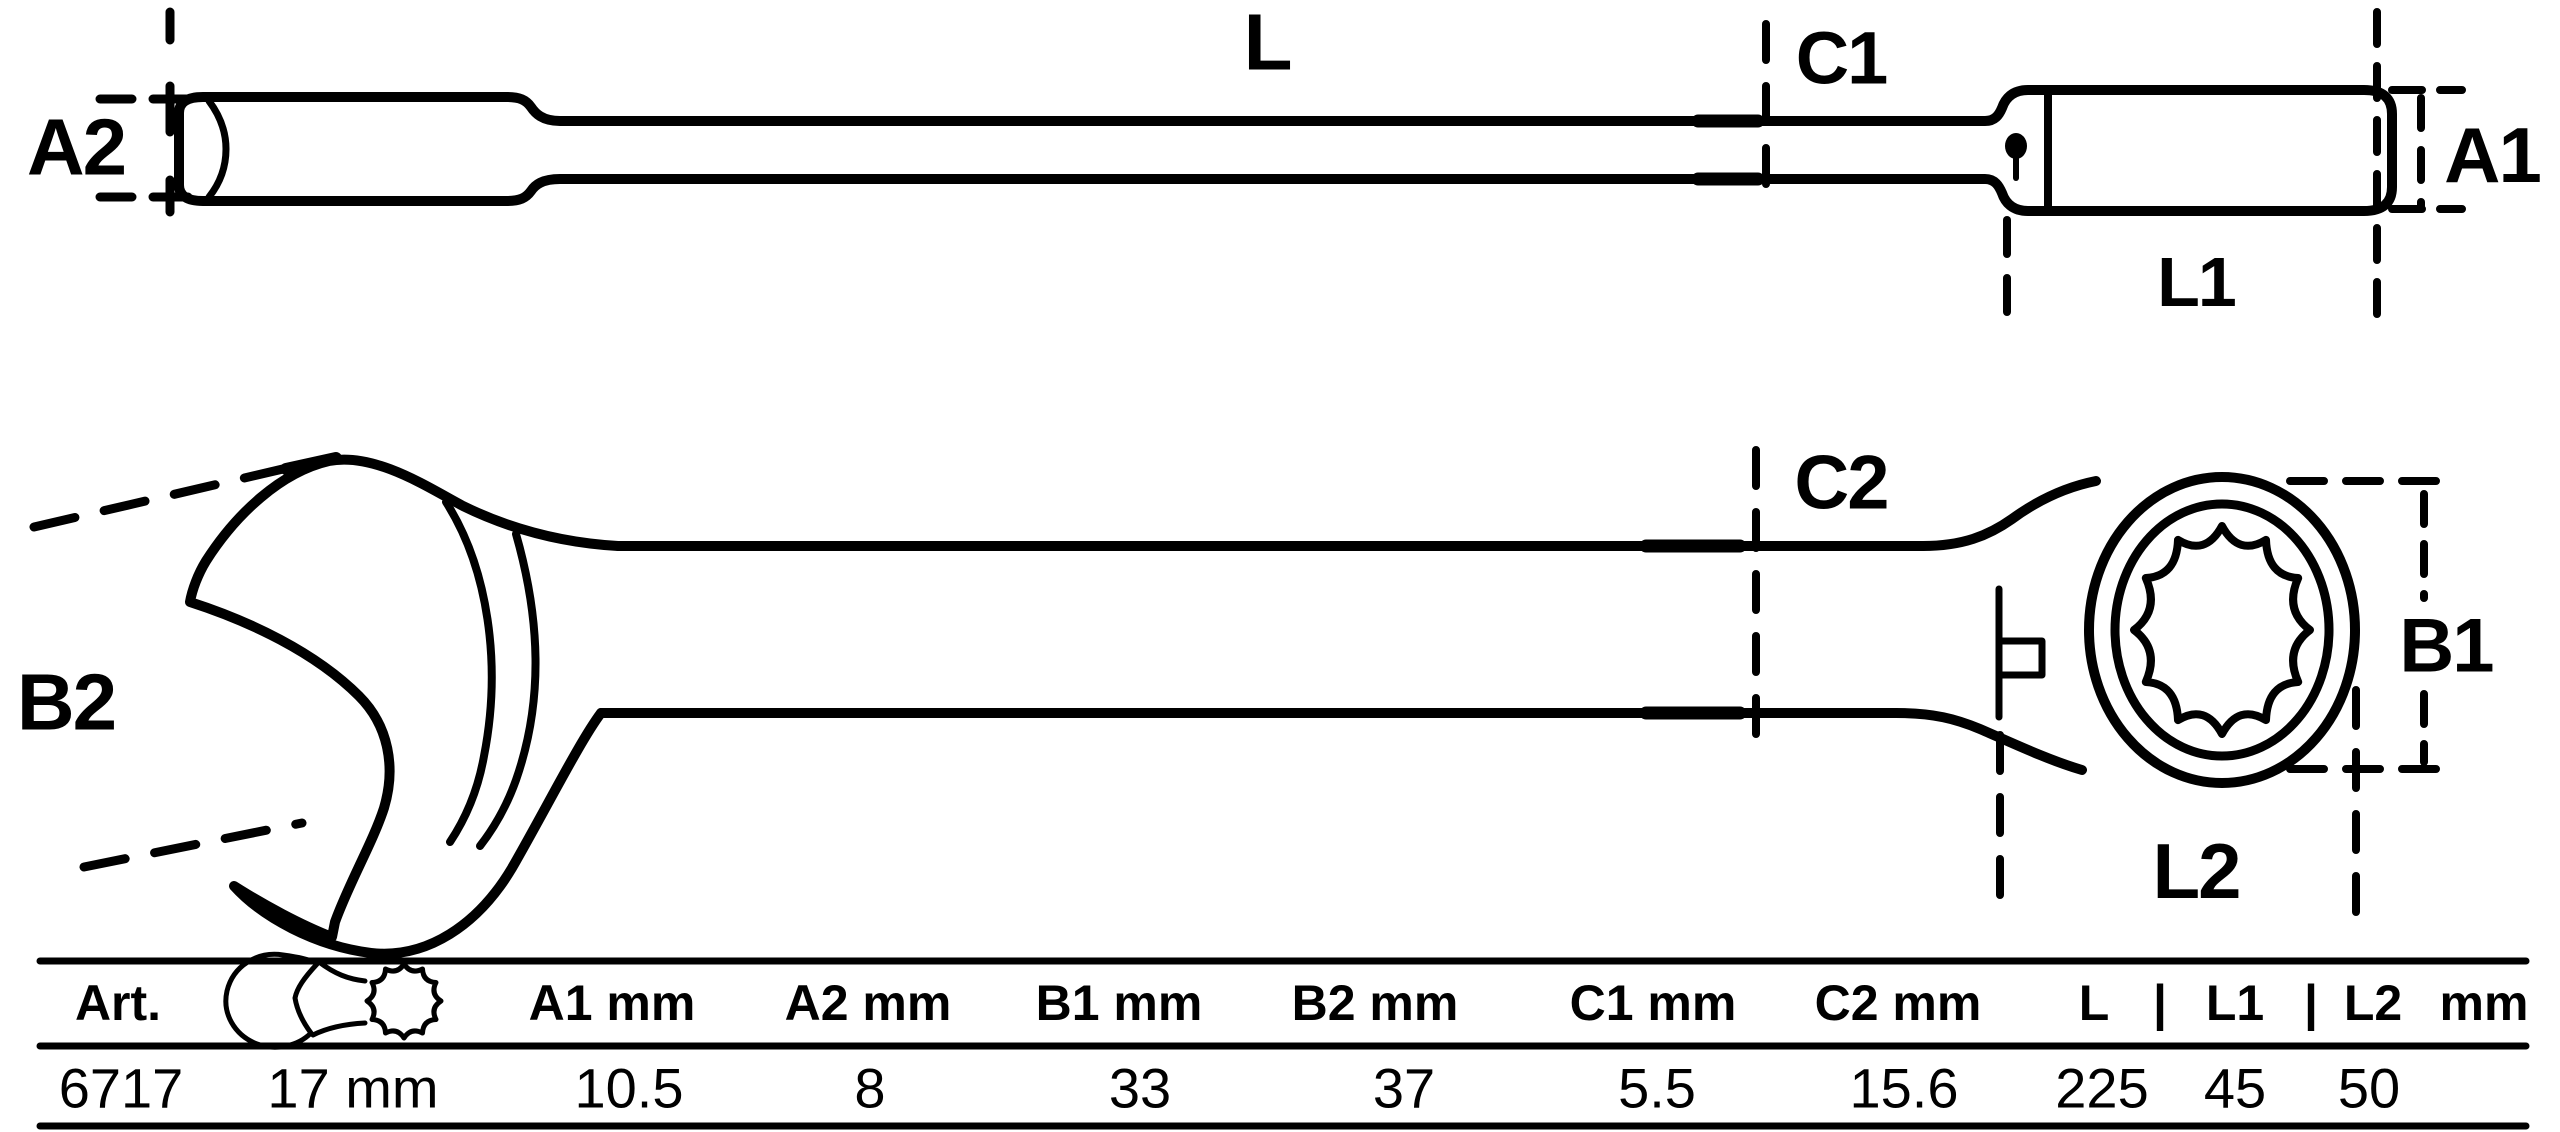  Describe the element at coordinates (1840, 483) in the screenshot. I see `dim-label-c2: C2` at that location.